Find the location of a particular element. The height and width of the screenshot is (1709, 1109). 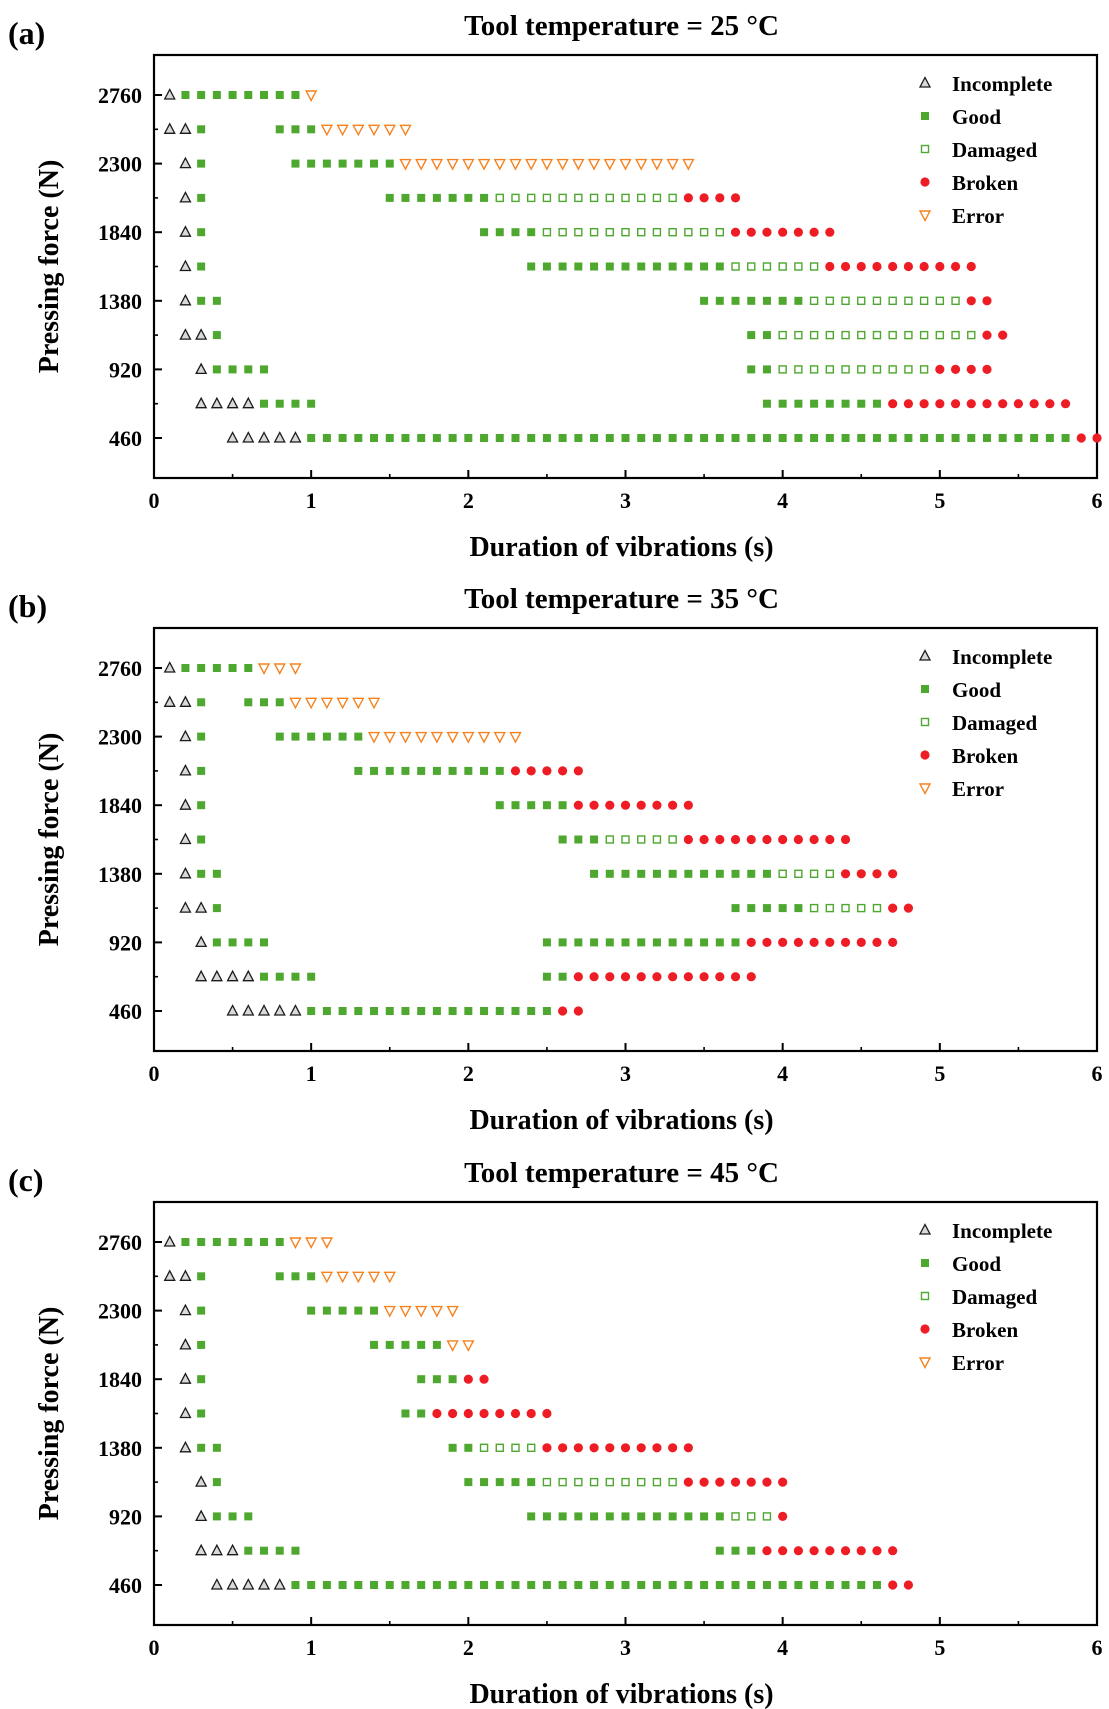

legend-marker-broken is located at coordinates (925, 1329).